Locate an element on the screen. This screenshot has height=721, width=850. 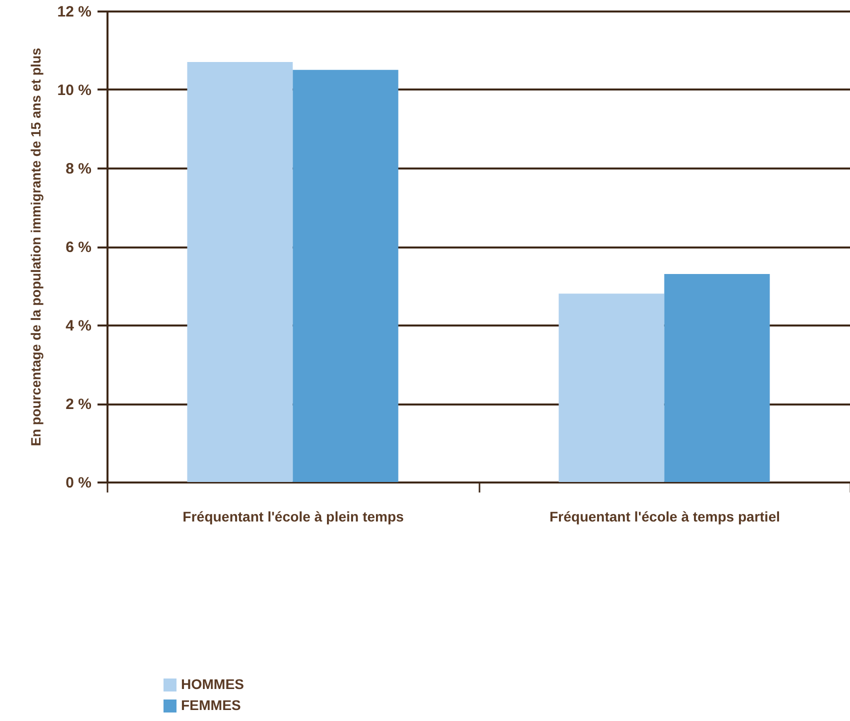
y-tick-label: 10 % is located at coordinates (74, 90).